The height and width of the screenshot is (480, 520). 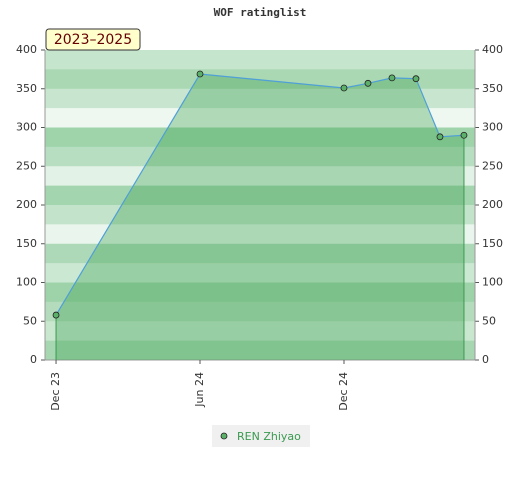 I want to click on y2-tick-label: 100, so click(x=492, y=282).